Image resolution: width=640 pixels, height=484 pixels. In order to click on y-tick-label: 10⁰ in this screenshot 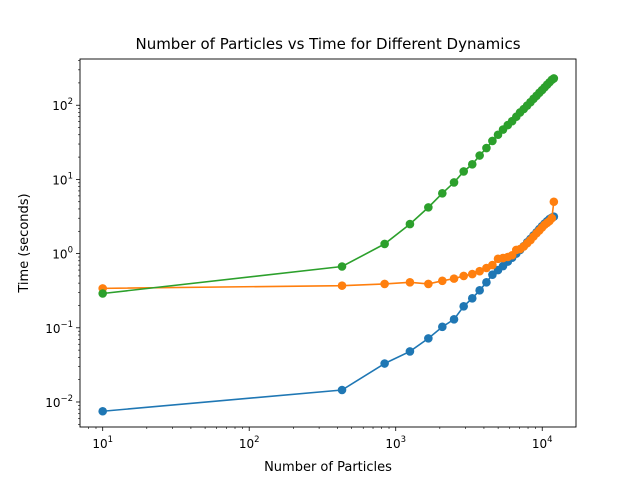, I will do `click(62, 254)`.